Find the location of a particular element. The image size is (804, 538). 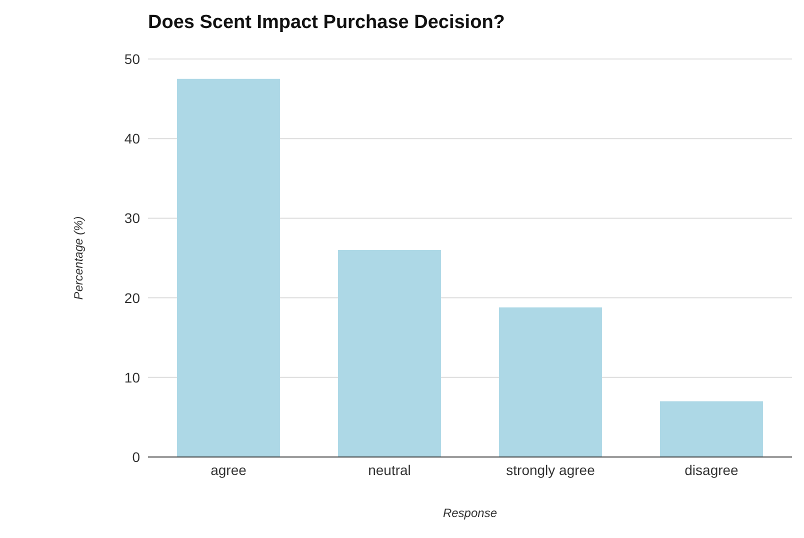

y-tick-label: 20 is located at coordinates (132, 298).